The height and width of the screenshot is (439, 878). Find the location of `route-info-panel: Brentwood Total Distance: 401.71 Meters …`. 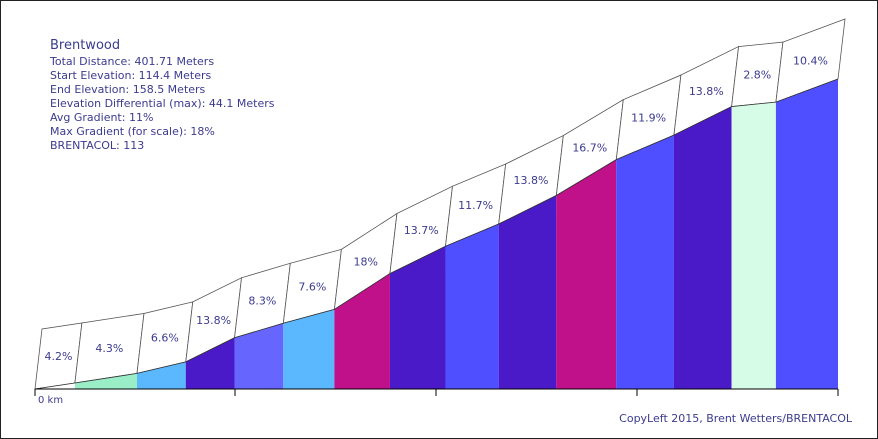

route-info-panel: Brentwood Total Distance: 401.71 Meters … is located at coordinates (162, 95).